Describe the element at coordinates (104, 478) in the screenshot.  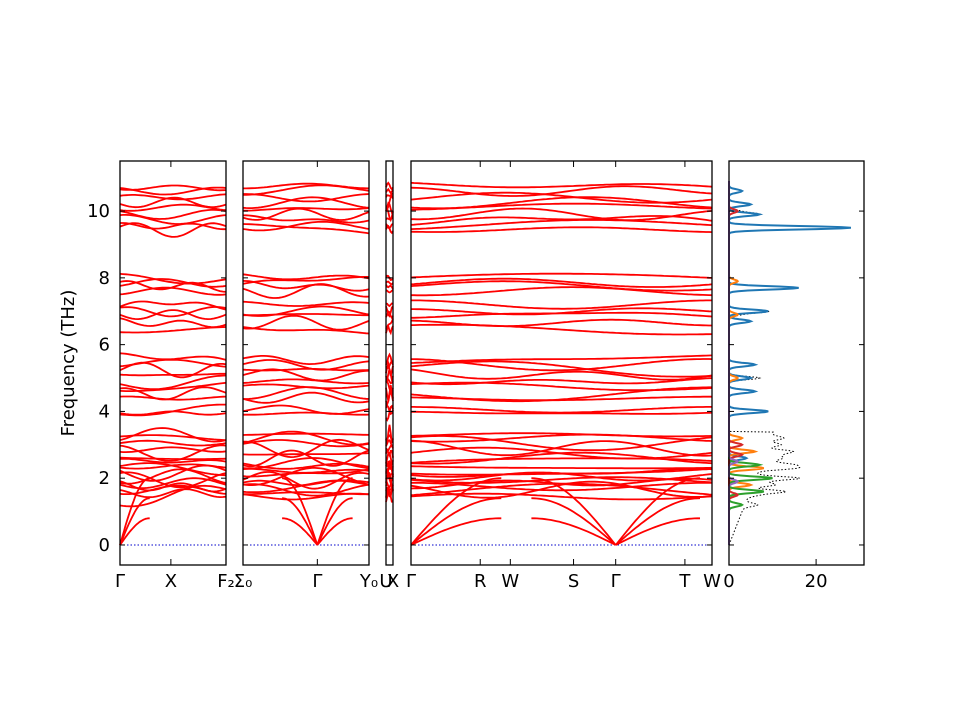
I see `y-tick-label: 2` at that location.